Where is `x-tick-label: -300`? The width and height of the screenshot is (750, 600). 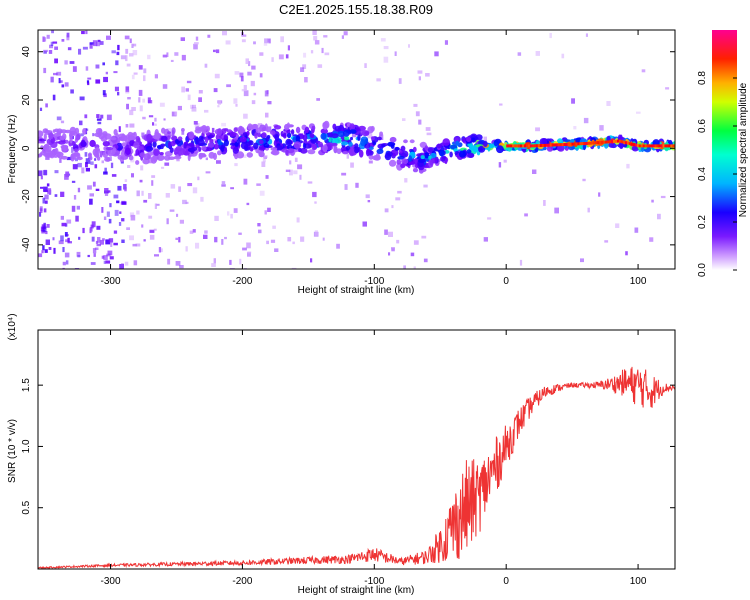 x-tick-label: -300 is located at coordinates (111, 581).